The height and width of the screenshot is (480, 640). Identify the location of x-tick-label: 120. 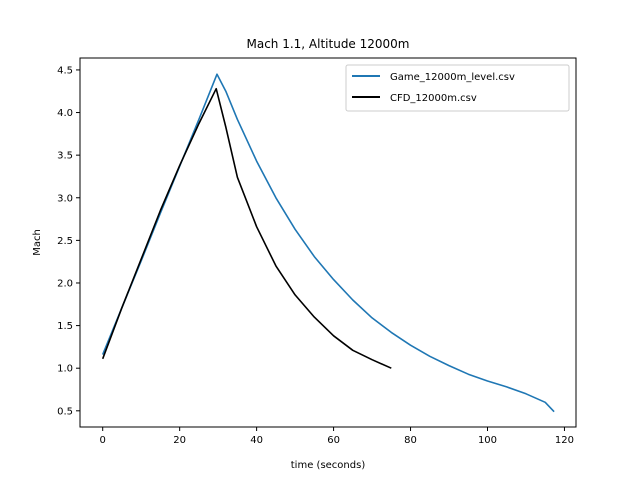
(564, 440).